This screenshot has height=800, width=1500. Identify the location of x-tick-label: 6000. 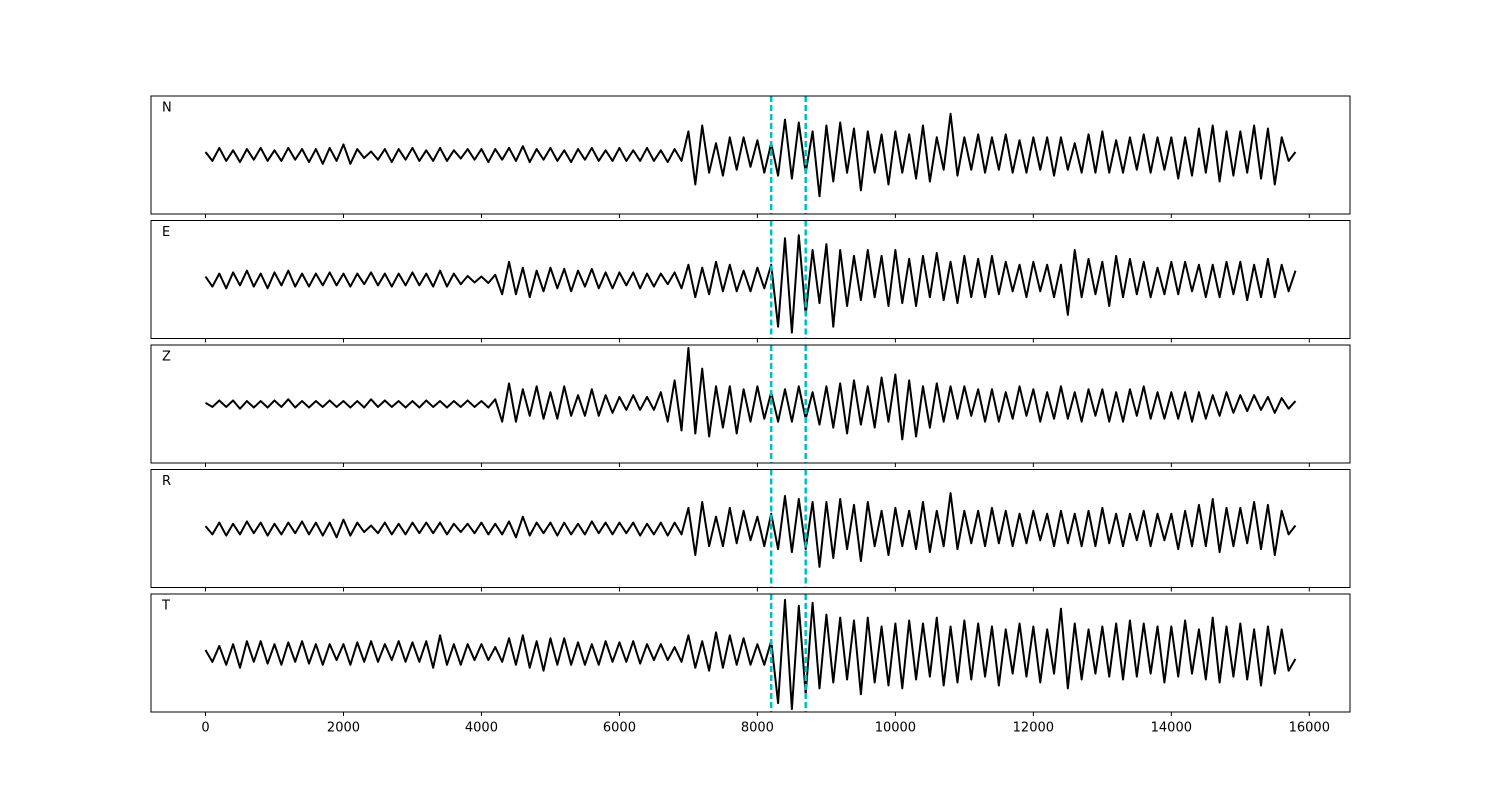
(619, 728).